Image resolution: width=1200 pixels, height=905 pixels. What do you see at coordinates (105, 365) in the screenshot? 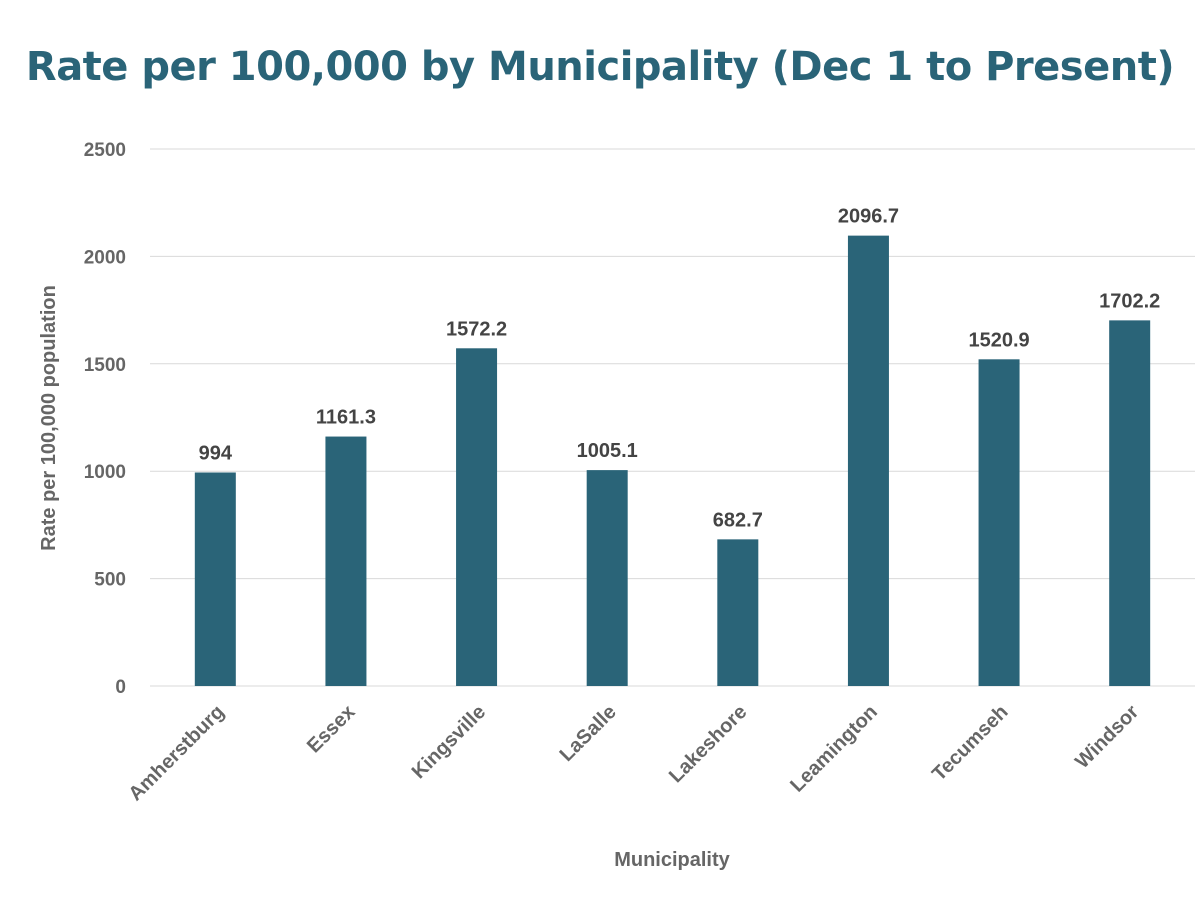
I see `y-tick-label: 1500` at bounding box center [105, 365].